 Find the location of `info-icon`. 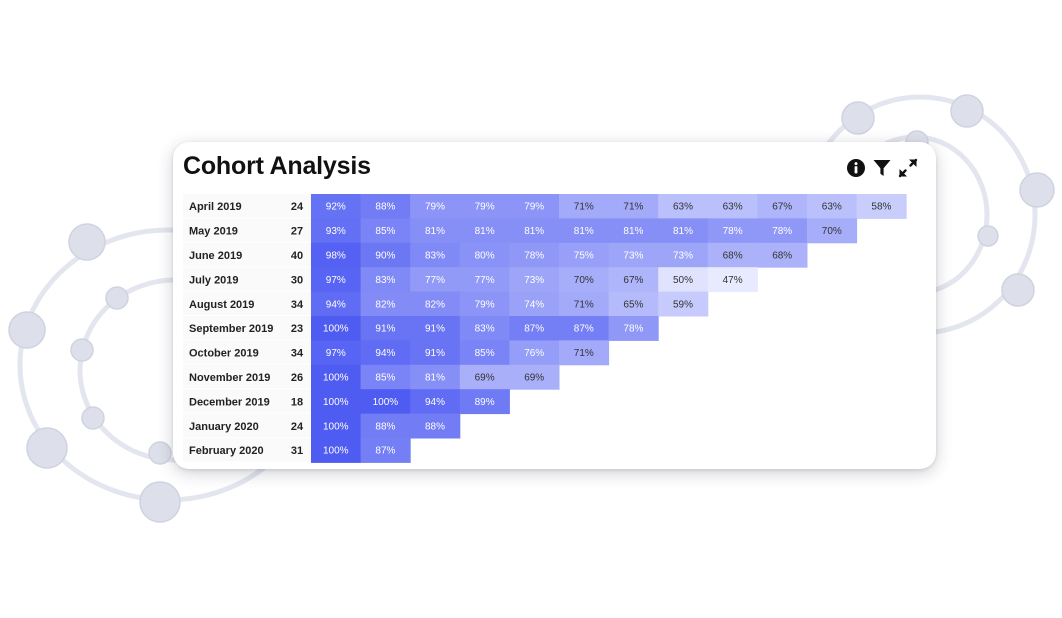

info-icon is located at coordinates (856, 168).